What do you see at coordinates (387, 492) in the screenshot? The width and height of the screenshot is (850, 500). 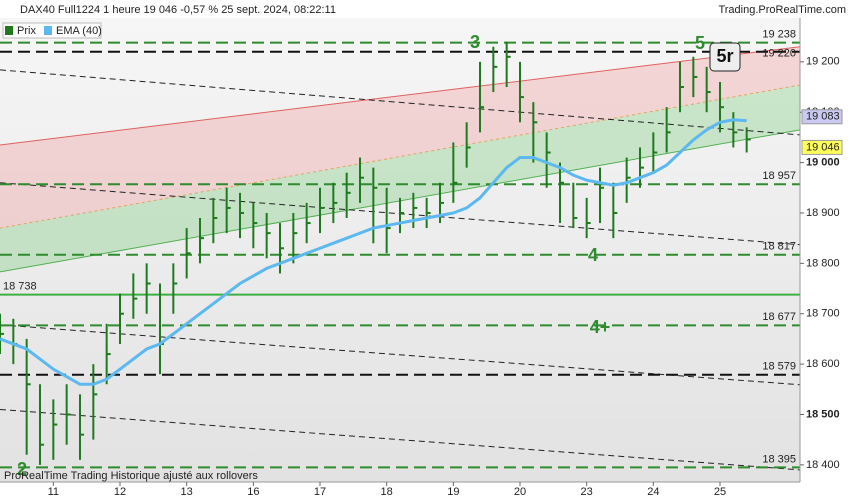 I see `x-tick-label: 18` at bounding box center [387, 492].